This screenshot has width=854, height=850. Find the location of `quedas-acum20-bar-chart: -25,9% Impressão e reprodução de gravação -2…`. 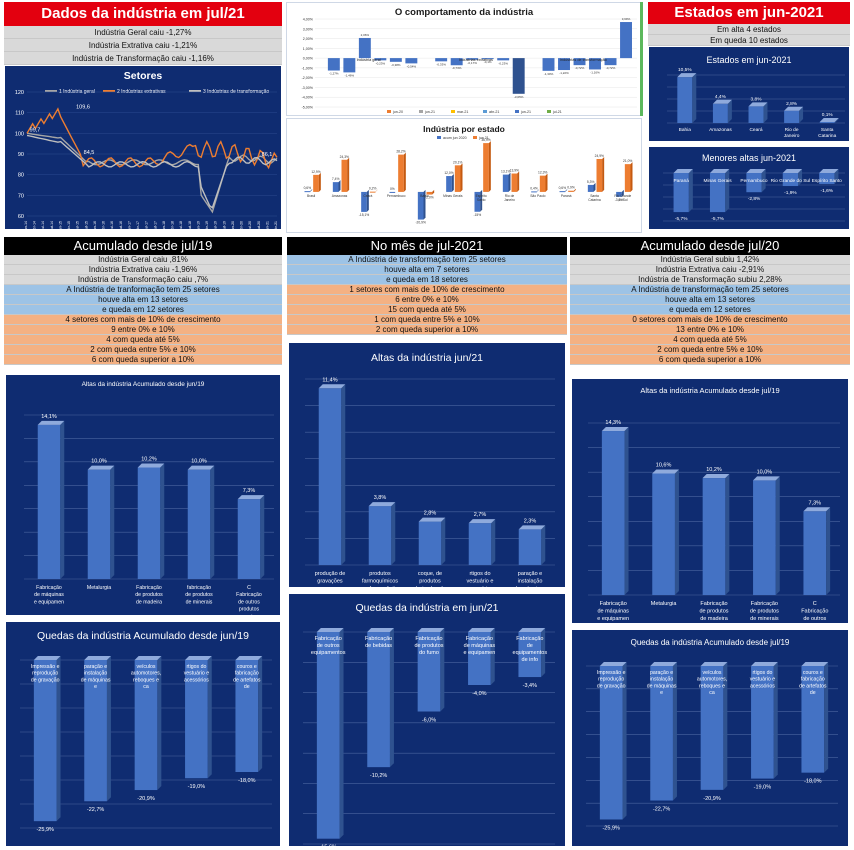

quedas-acum20-bar-chart: -25,9% Impressão e reprodução de gravação -2… is located at coordinates (712, 746).